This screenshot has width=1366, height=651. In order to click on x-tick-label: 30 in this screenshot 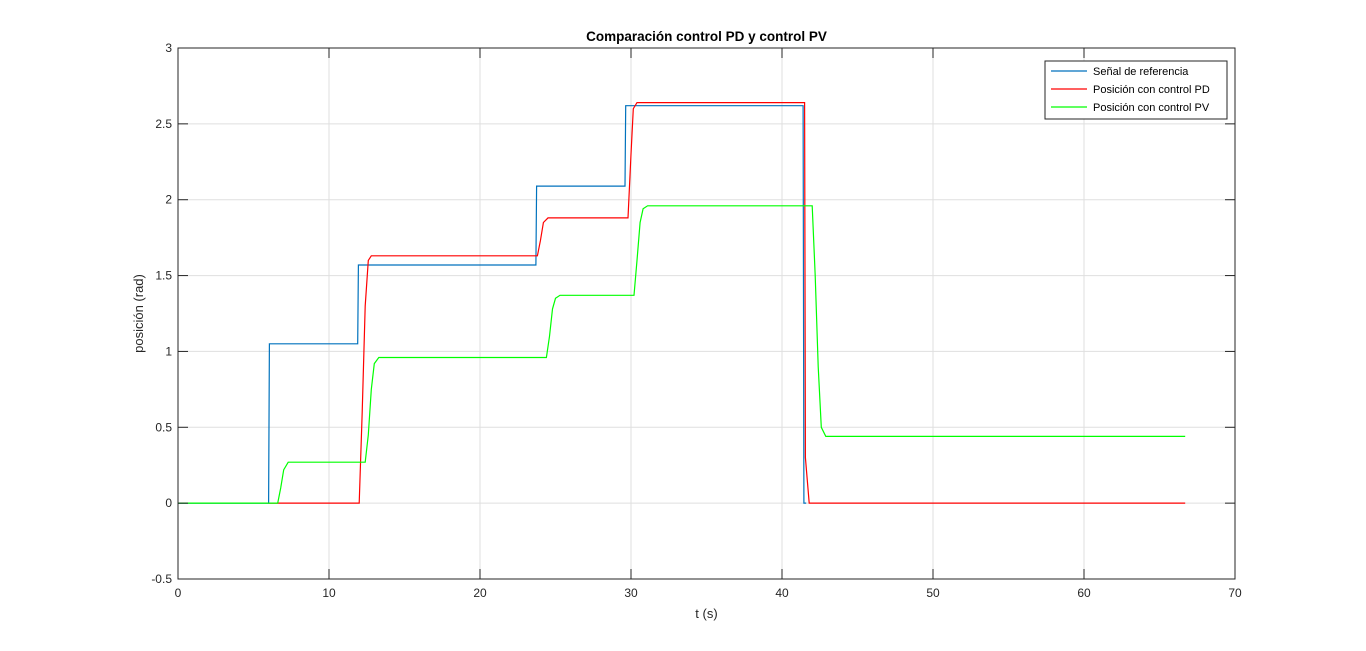, I will do `click(631, 593)`.